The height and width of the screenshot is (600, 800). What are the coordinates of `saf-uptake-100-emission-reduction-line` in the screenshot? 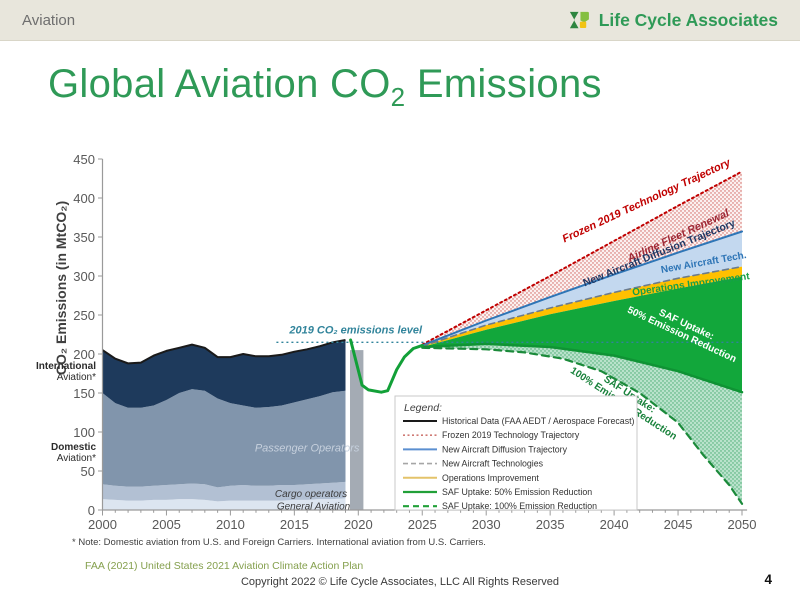 It's located at (582, 425).